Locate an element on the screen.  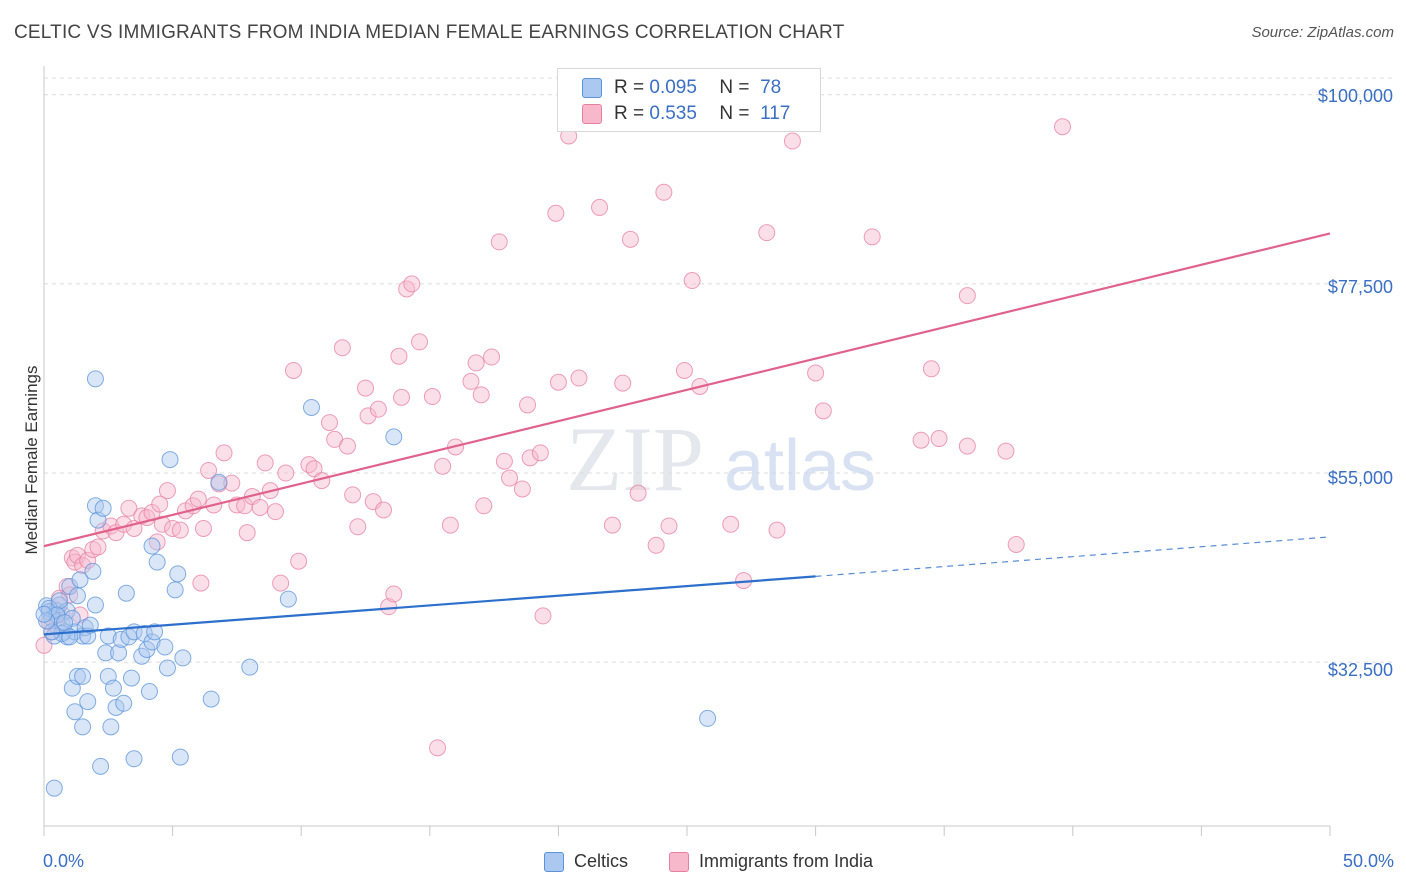
celtics-trend-extension is located at coordinates (1073, 556).